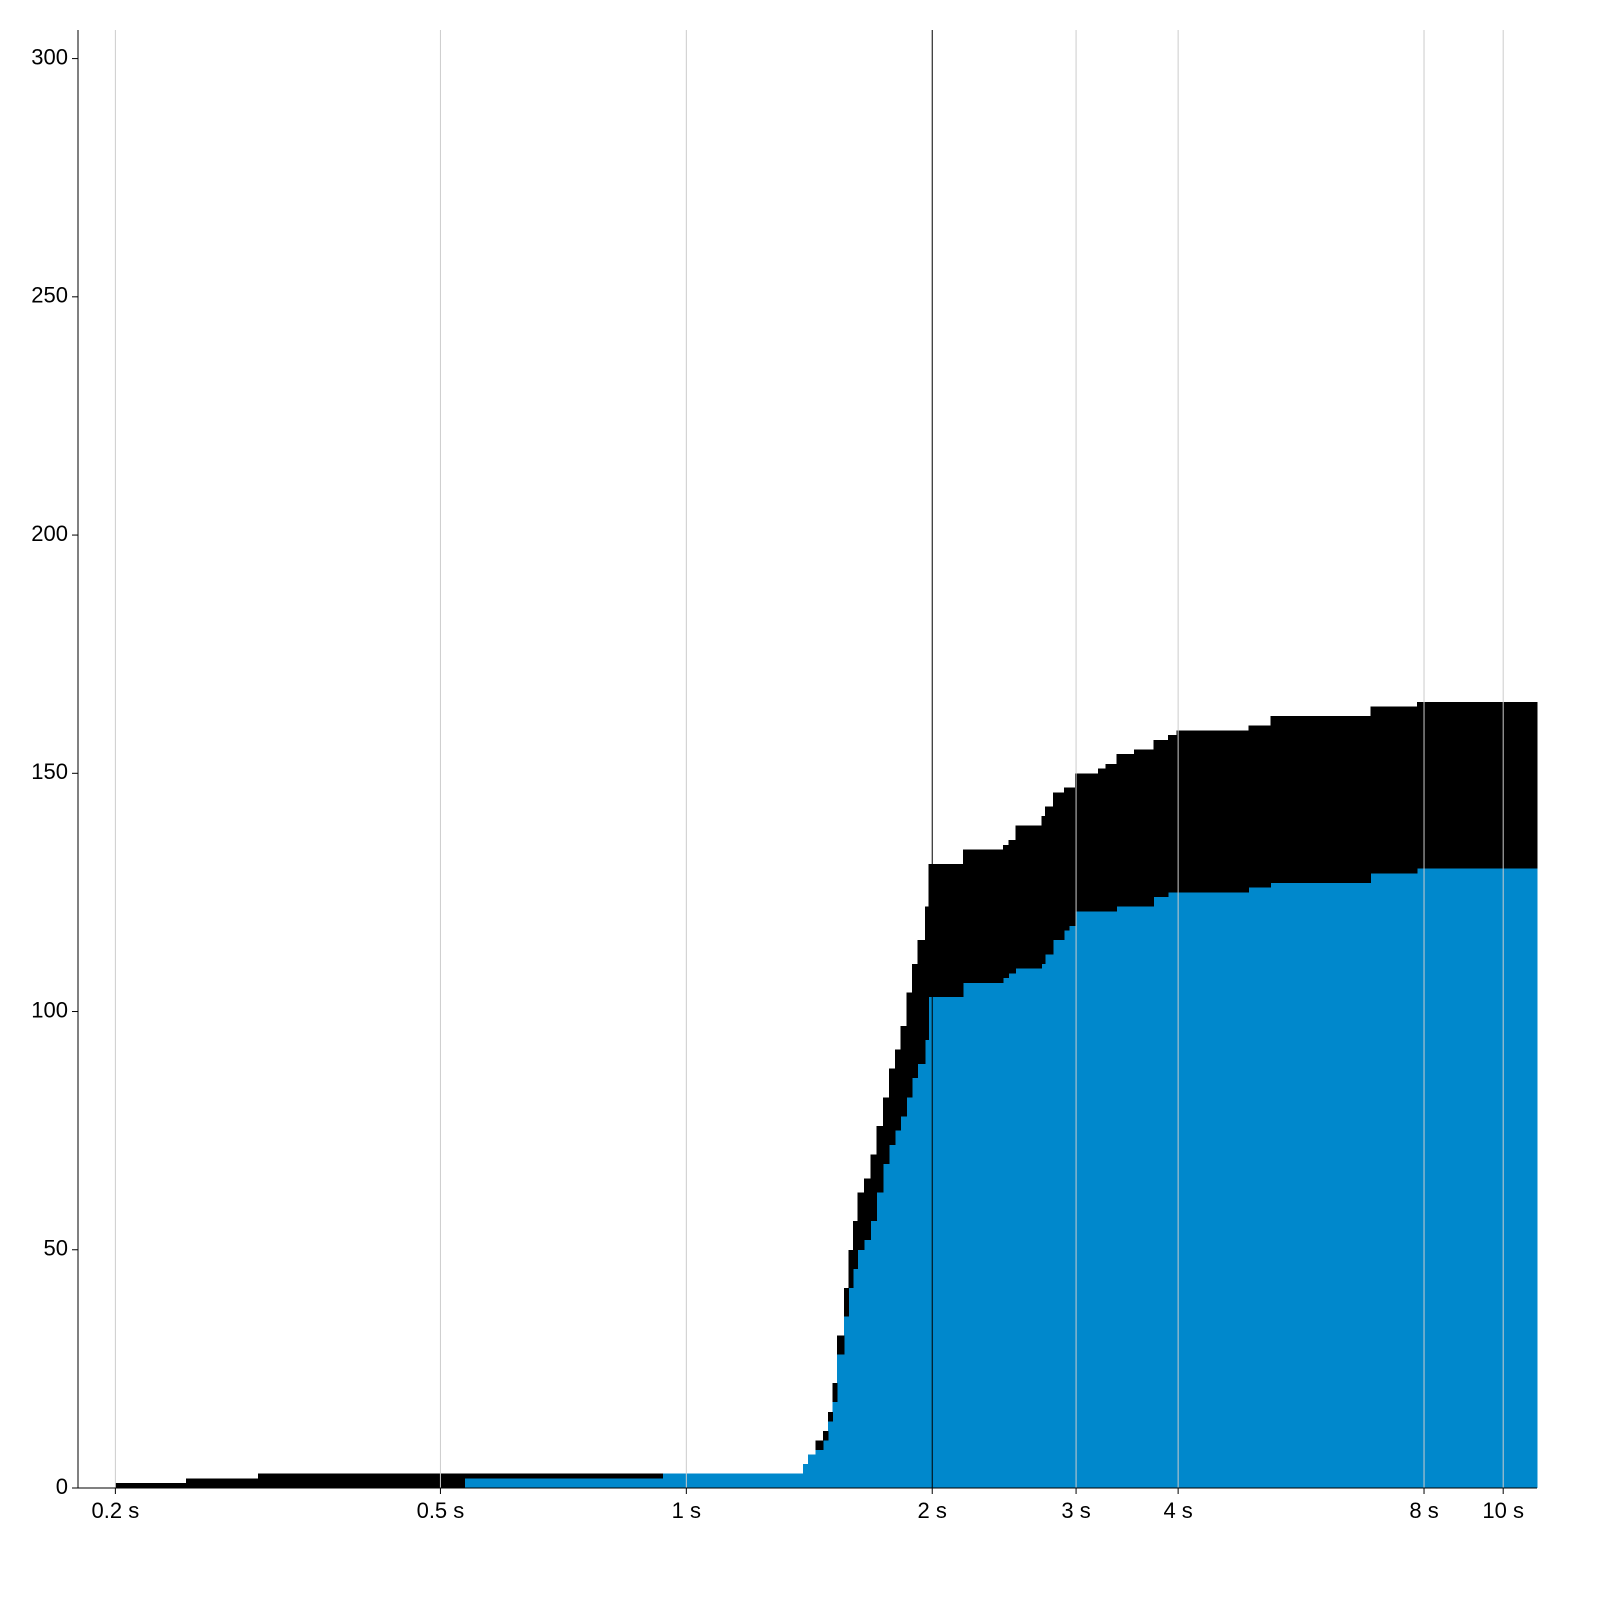  I want to click on y-tick-label: 100, so click(49, 1009).